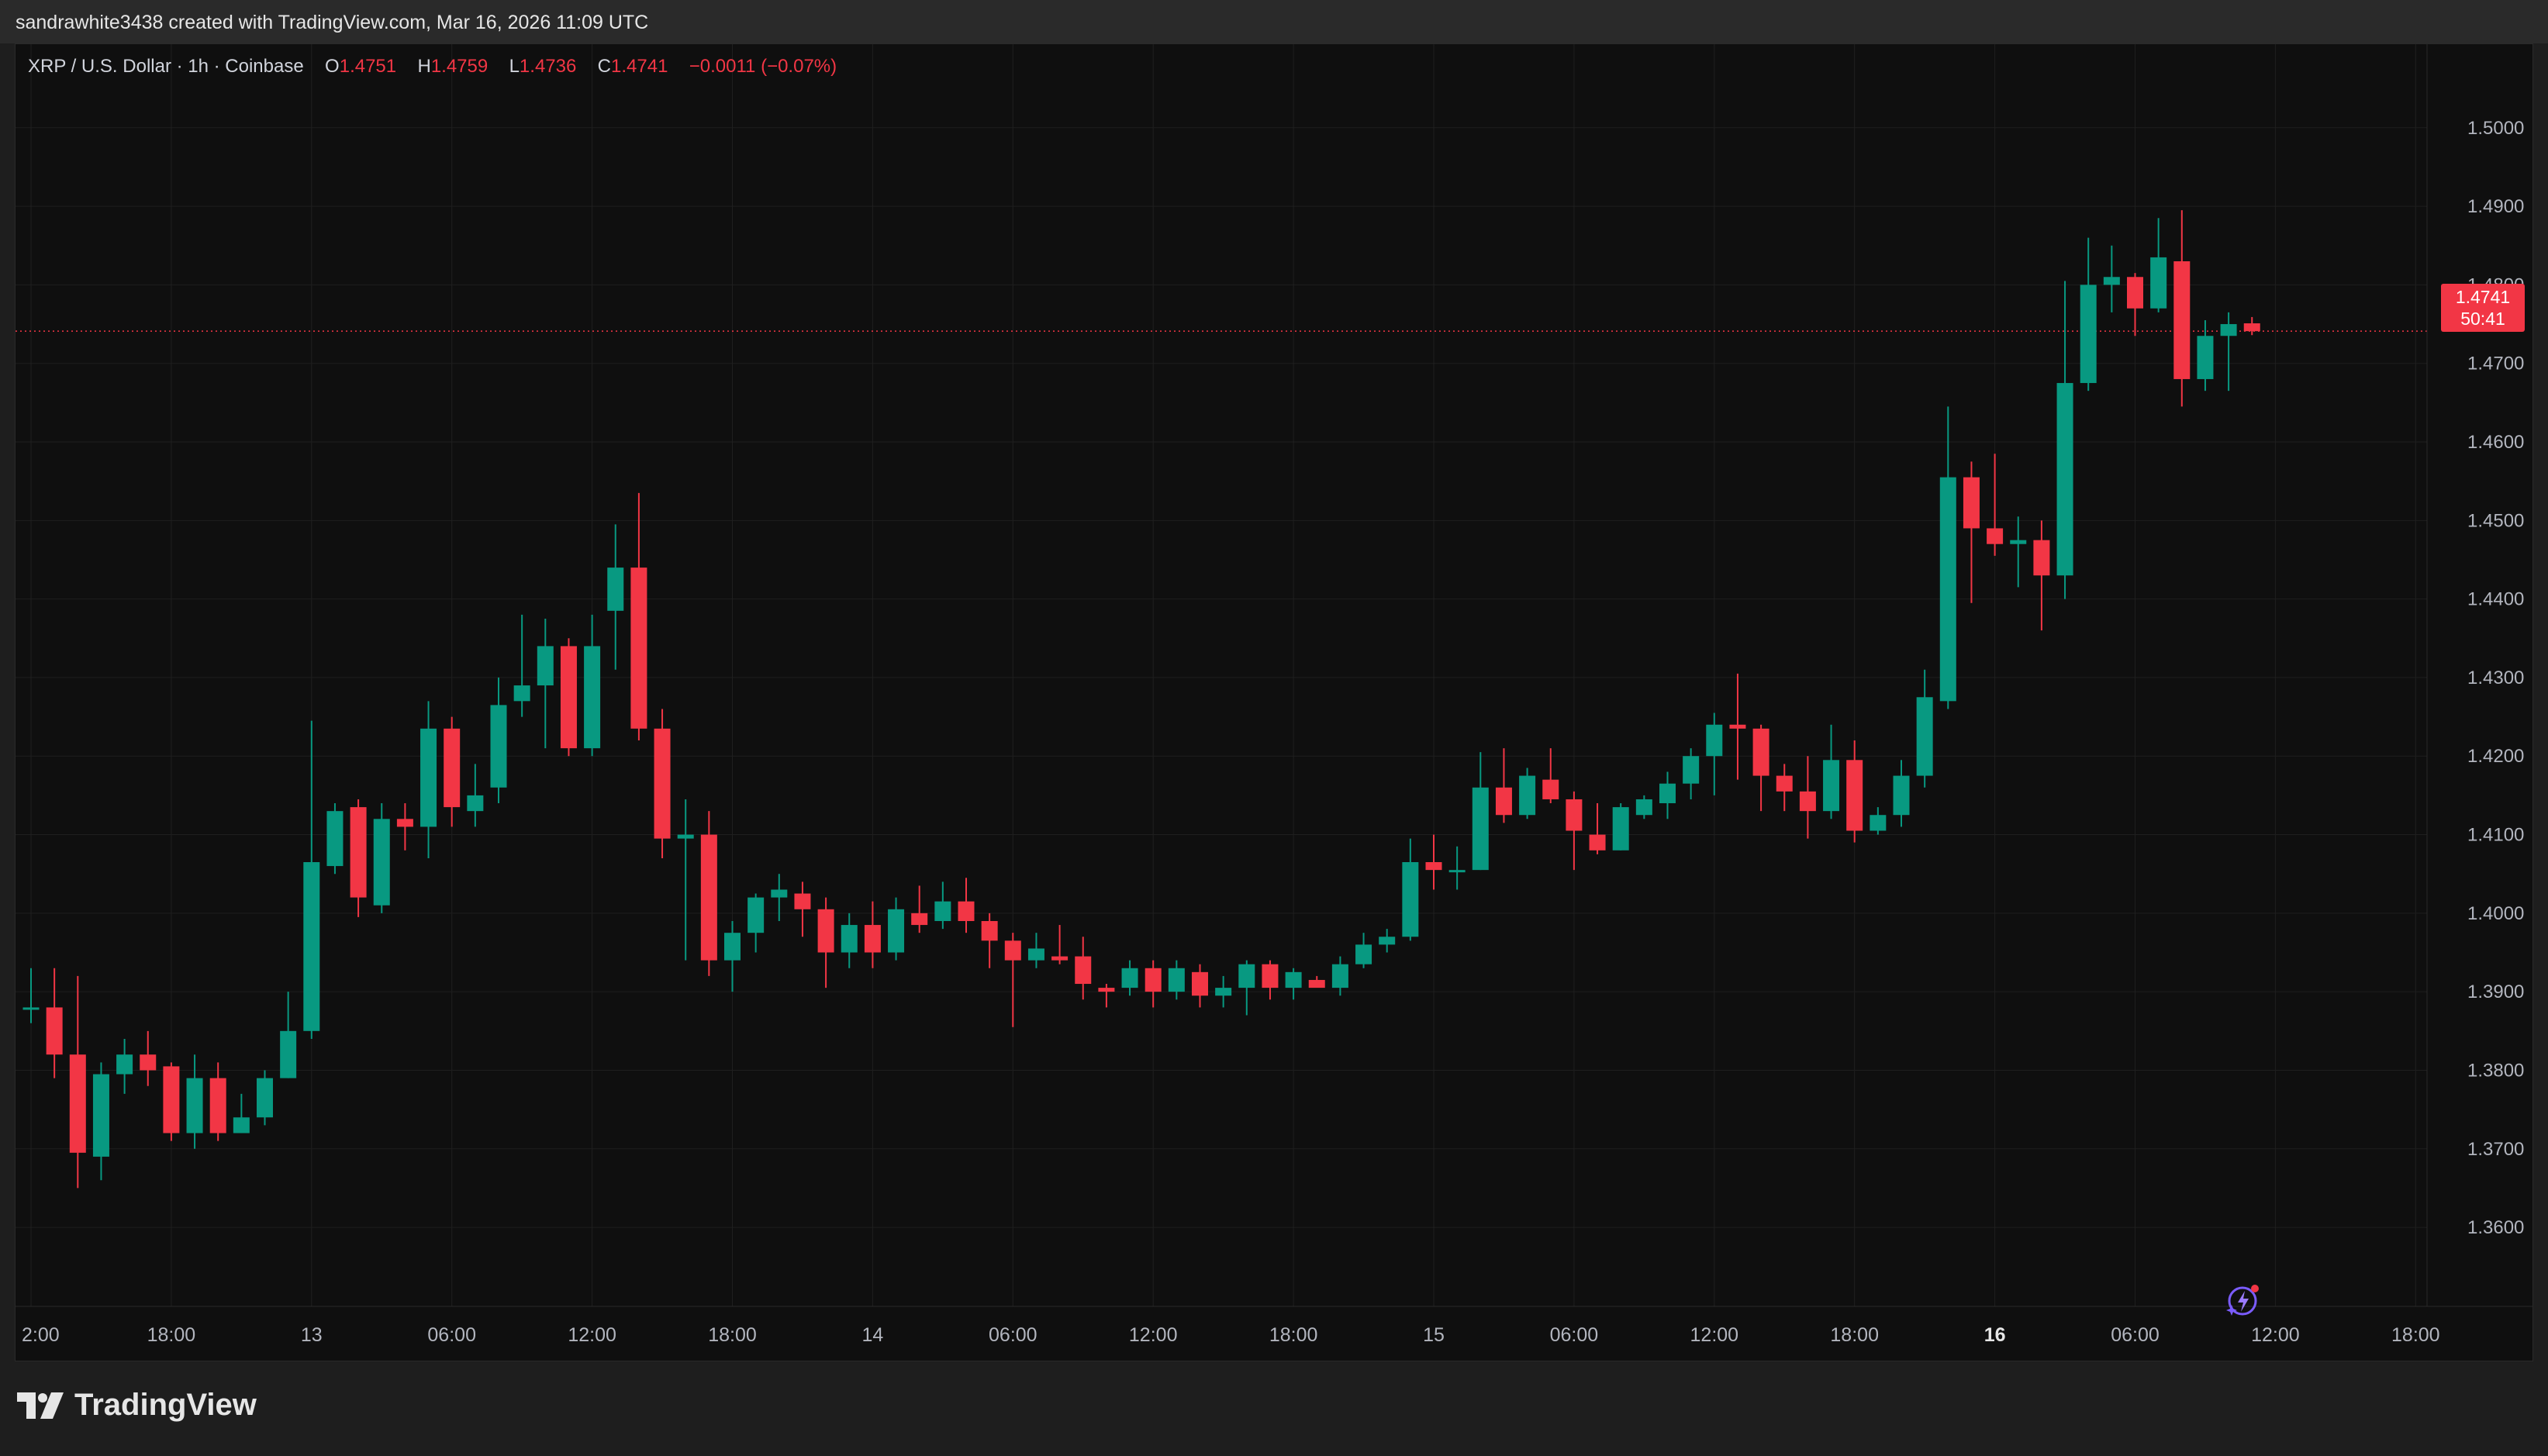  Describe the element at coordinates (2243, 1301) in the screenshot. I see `lightning-icon` at that location.